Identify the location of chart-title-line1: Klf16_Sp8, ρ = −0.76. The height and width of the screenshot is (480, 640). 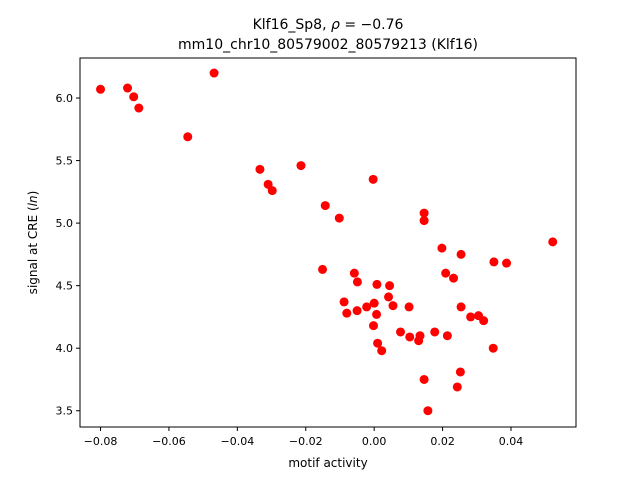
(328, 25).